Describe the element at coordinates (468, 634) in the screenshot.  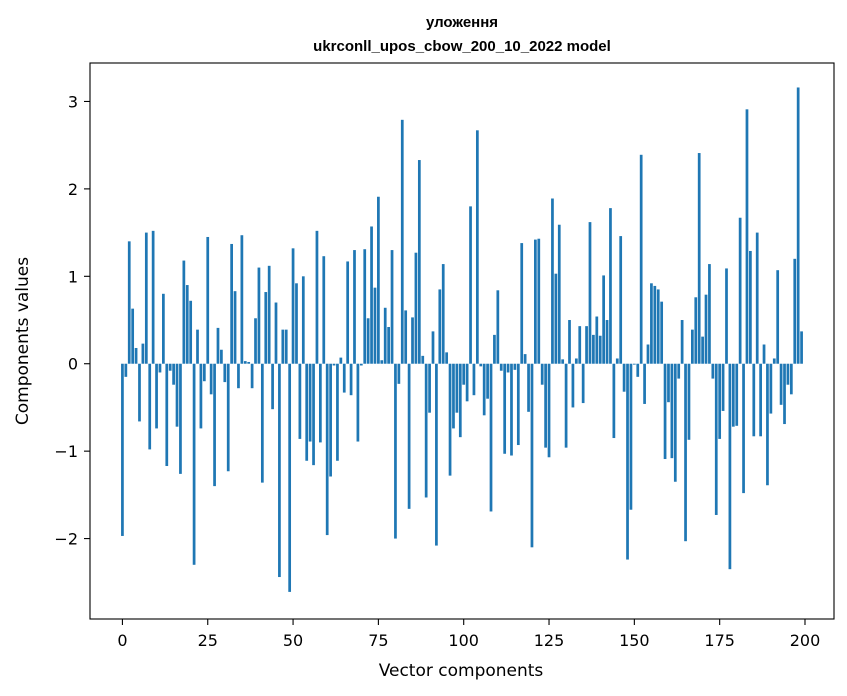
I see `x-ticks: 0 25 50 75 100 125 150 175 200` at that location.